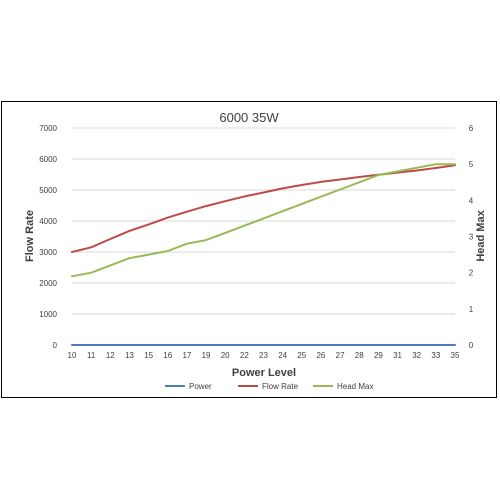 The height and width of the screenshot is (500, 500). I want to click on x-tick-label: 26, so click(320, 355).